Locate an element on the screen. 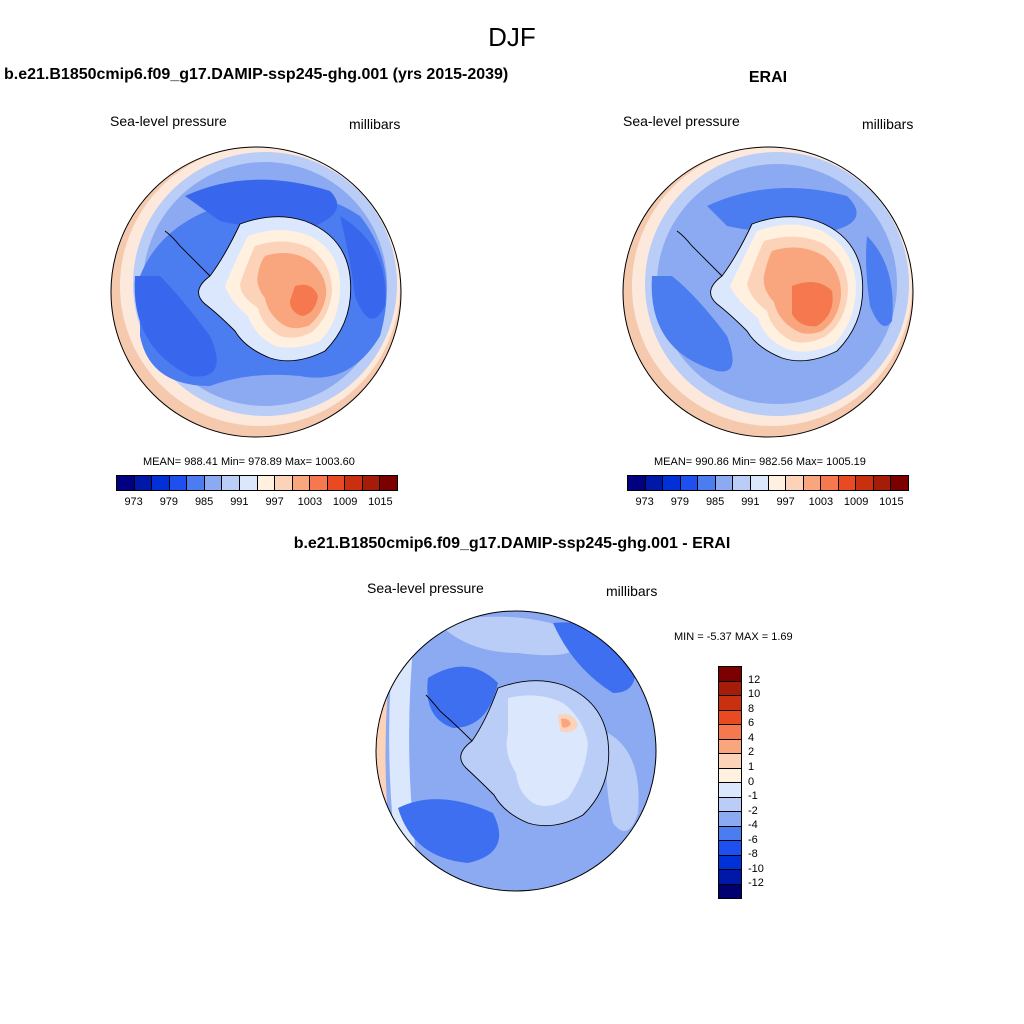 The width and height of the screenshot is (1024, 1024). obs-colorbar is located at coordinates (768, 483).